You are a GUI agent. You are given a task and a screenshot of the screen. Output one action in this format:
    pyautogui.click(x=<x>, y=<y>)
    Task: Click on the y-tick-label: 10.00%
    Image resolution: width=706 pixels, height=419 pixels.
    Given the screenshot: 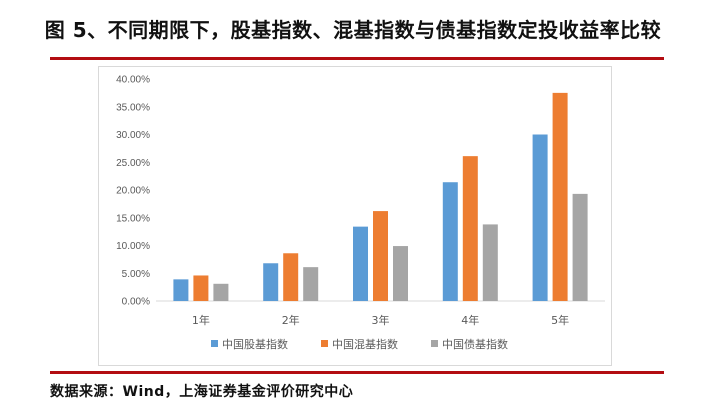 What is the action you would take?
    pyautogui.click(x=133, y=246)
    